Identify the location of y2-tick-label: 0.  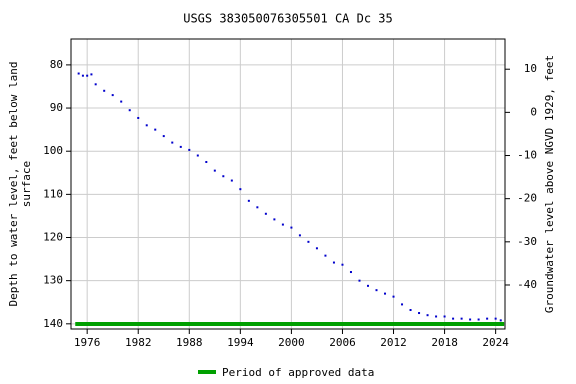
(533, 111).